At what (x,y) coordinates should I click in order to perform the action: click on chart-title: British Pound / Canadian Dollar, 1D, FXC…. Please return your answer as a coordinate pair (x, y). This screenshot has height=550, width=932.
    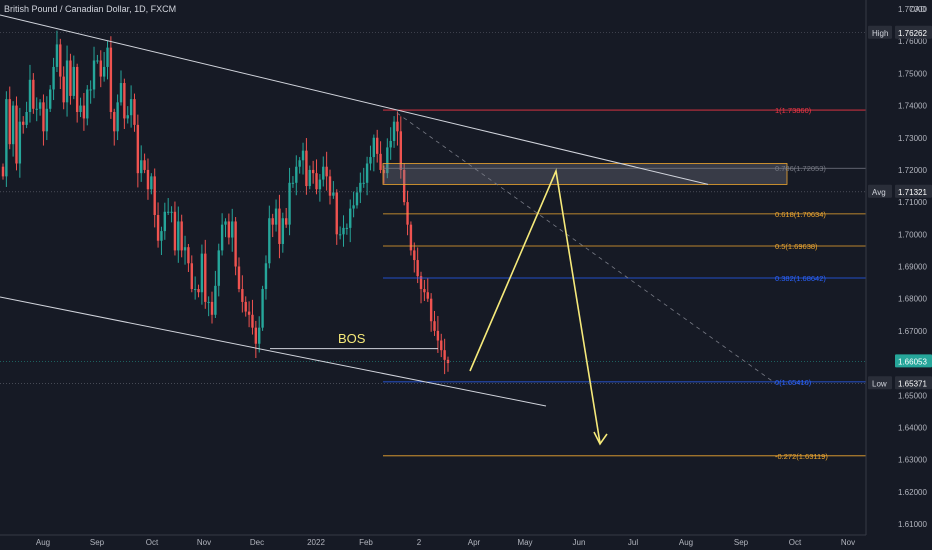
    Looking at the image, I should click on (90, 9).